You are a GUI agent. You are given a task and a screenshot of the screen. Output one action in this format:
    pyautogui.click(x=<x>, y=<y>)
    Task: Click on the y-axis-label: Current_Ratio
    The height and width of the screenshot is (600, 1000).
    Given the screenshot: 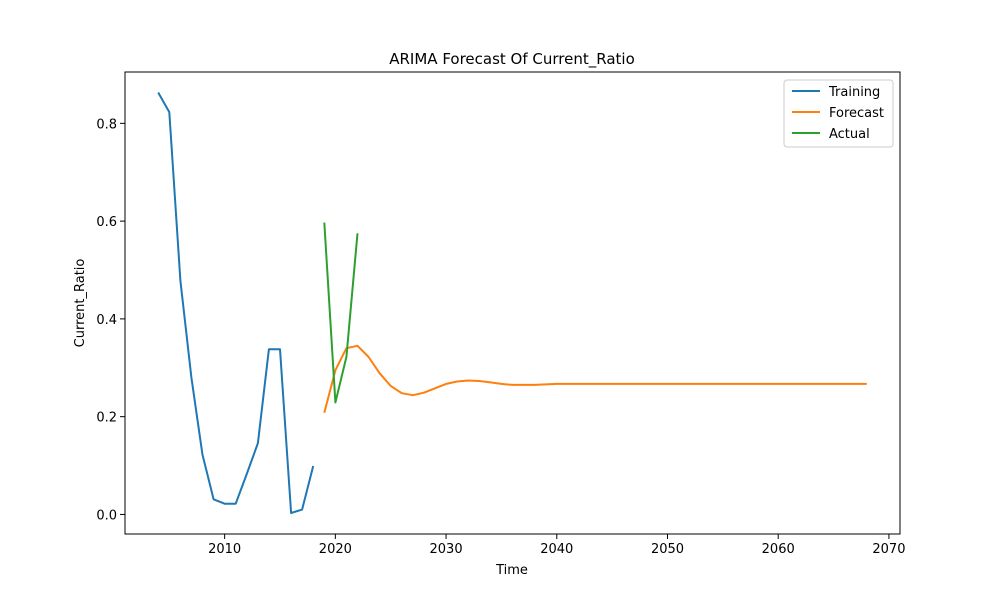 What is the action you would take?
    pyautogui.click(x=80, y=303)
    